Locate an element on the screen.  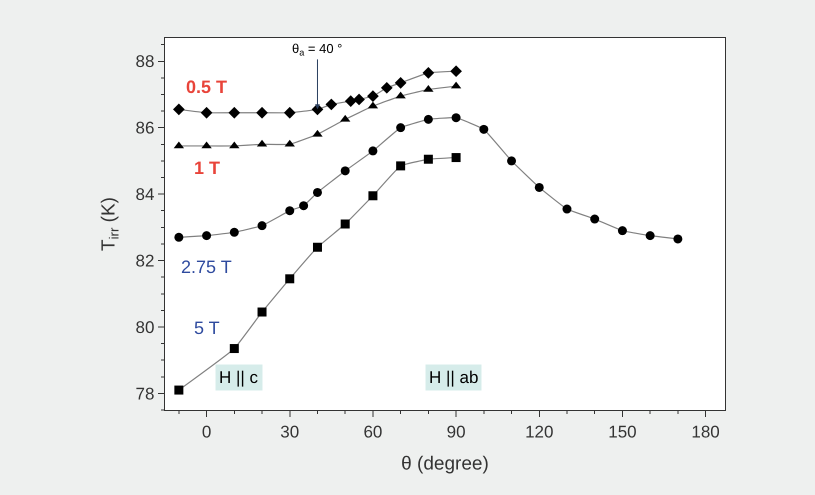
y-tick-label: 78 is located at coordinates (145, 394).